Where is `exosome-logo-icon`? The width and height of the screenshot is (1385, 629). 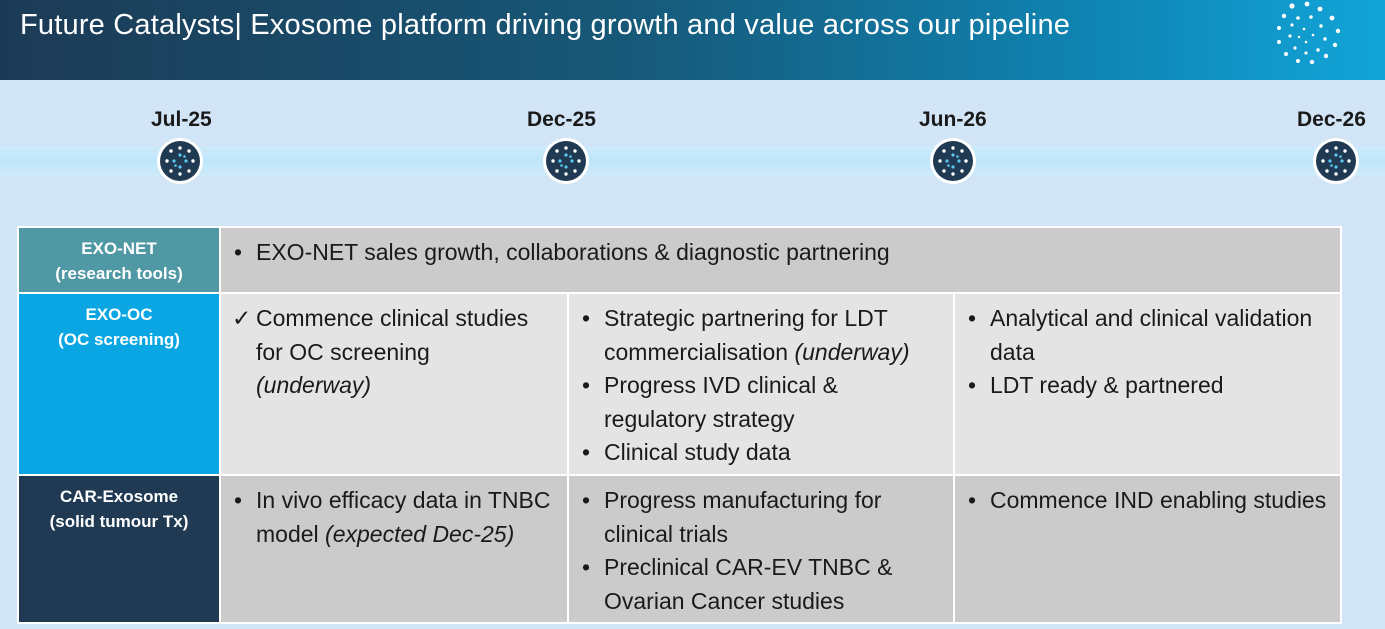
exosome-logo-icon is located at coordinates (1309, 33).